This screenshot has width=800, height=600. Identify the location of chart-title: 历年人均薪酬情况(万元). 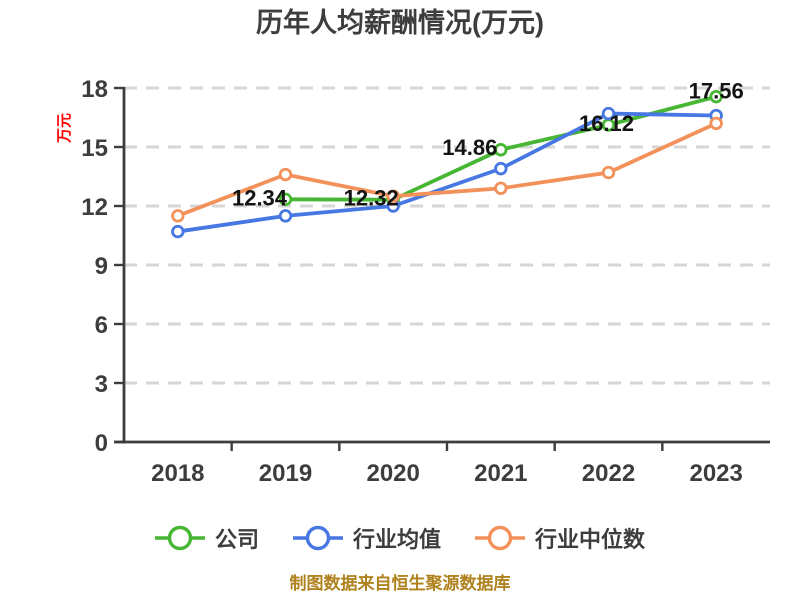
(400, 23).